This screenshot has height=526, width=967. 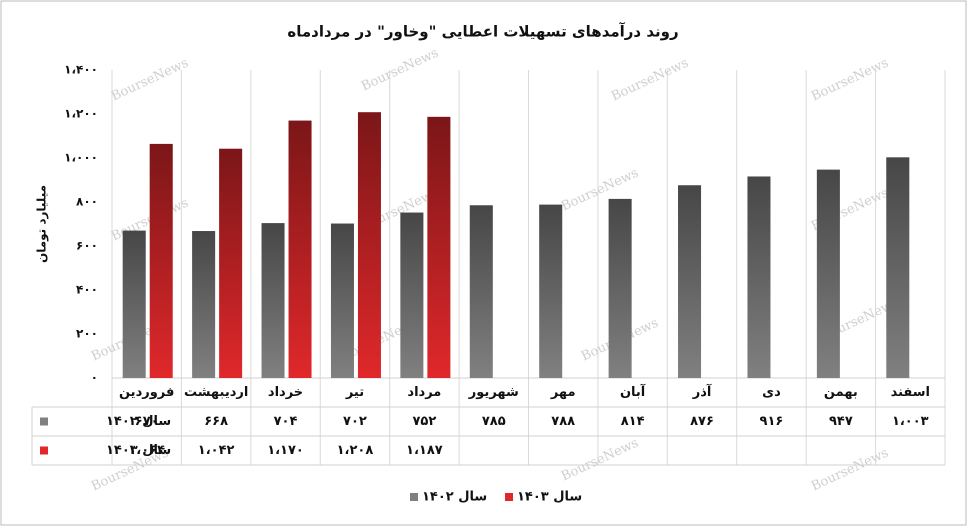 What do you see at coordinates (87, 334) in the screenshot?
I see `y-tick-label: ۲۰۰` at bounding box center [87, 334].